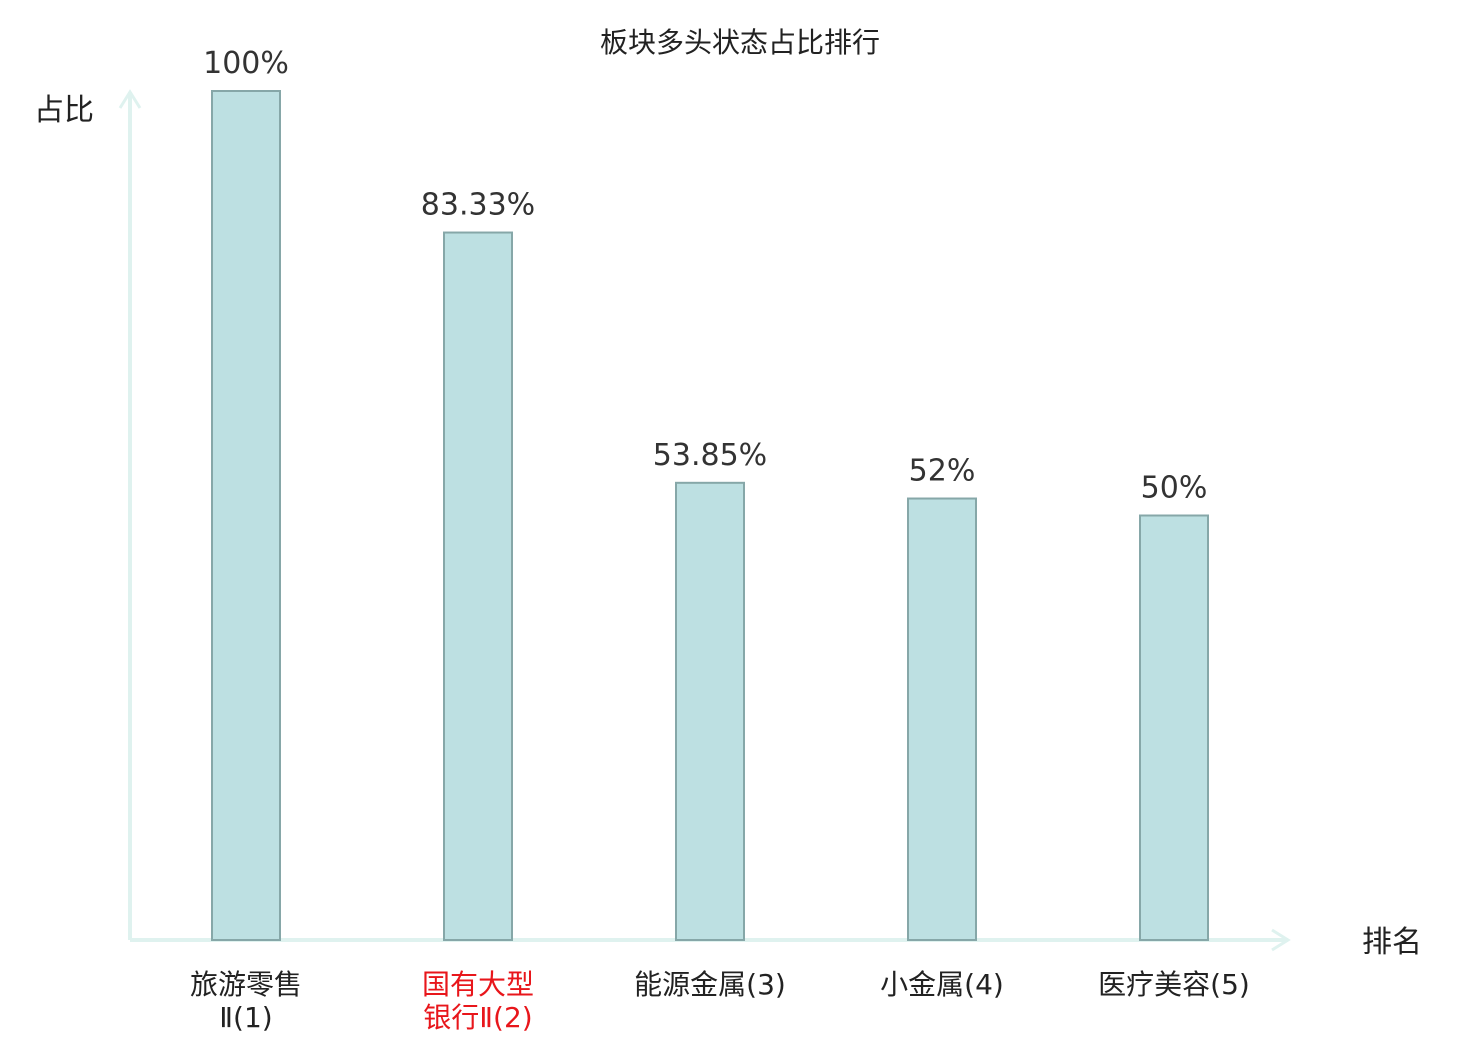 The image size is (1480, 1040). Describe the element at coordinates (64, 110) in the screenshot. I see `y-axis-label: 占比` at that location.